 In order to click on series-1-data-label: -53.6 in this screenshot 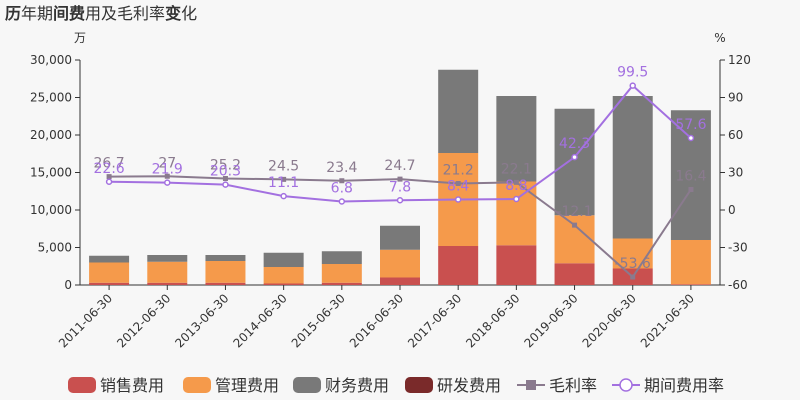, I will do `click(633, 264)`.